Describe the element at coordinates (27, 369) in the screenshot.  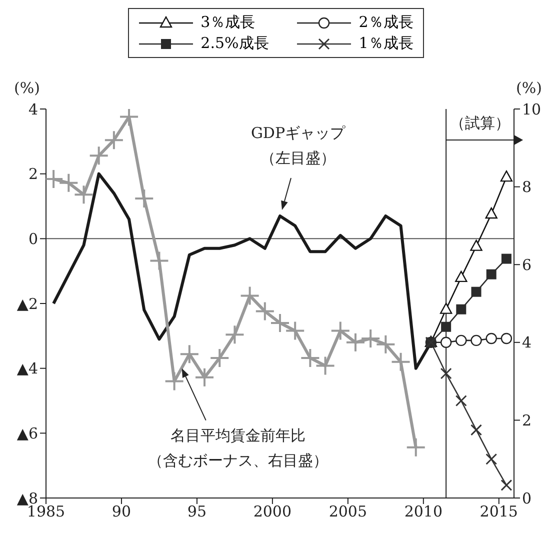
I see `y-tick-label: ▲4` at that location.